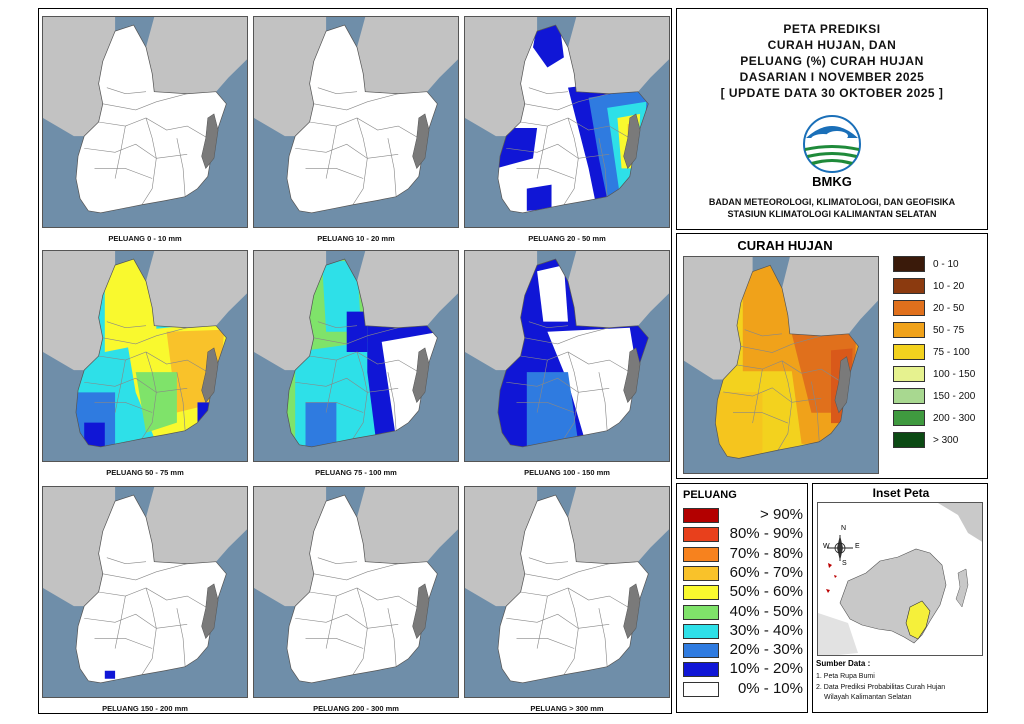 This screenshot has width=1024, height=724. Describe the element at coordinates (901, 493) in the screenshot. I see `inset-title: Inset Peta` at that location.